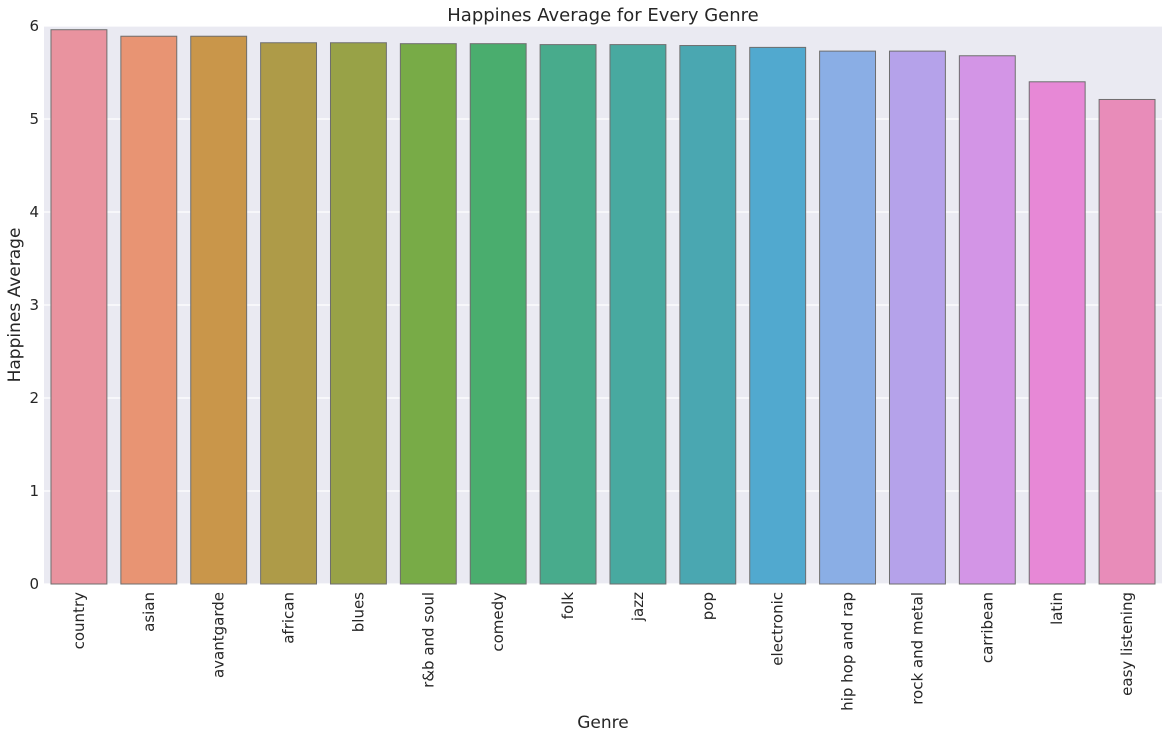 This screenshot has width=1168, height=740. I want to click on bar-comedy, so click(498, 314).